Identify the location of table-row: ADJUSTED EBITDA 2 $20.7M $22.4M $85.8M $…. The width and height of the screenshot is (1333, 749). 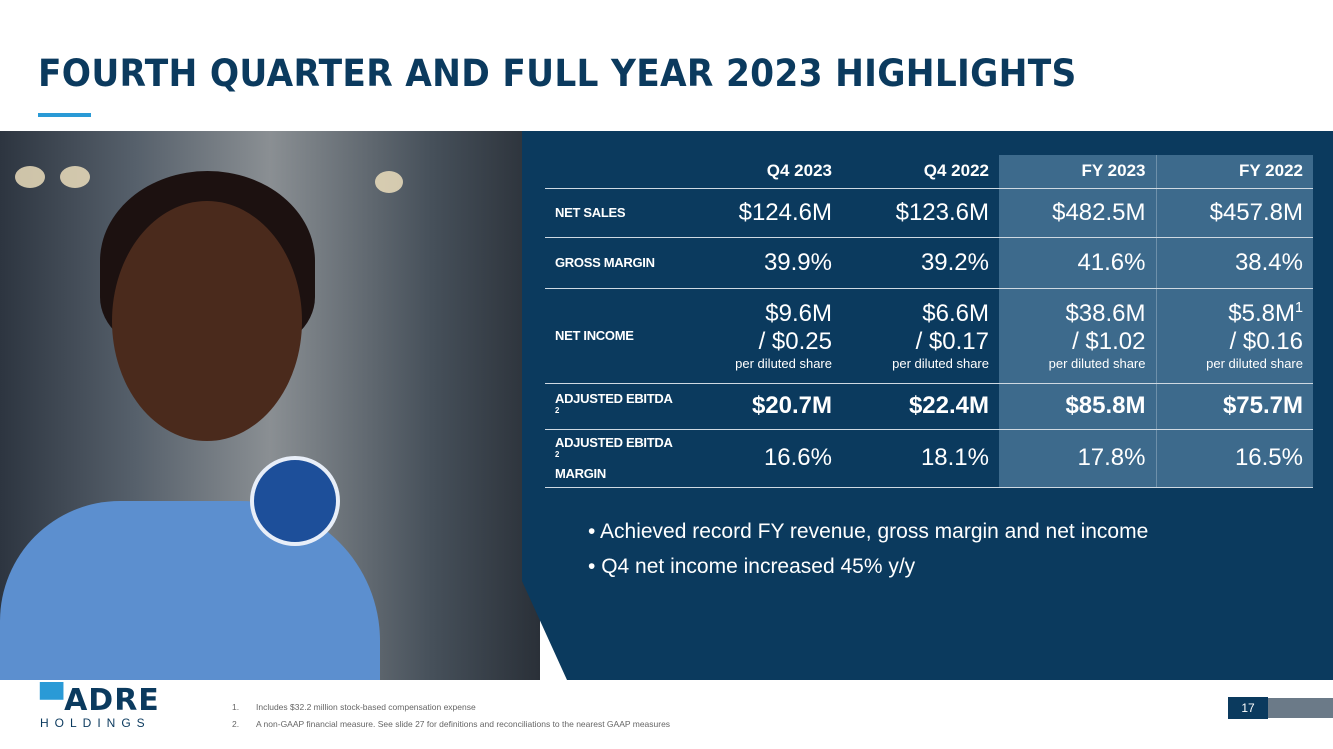
(929, 406).